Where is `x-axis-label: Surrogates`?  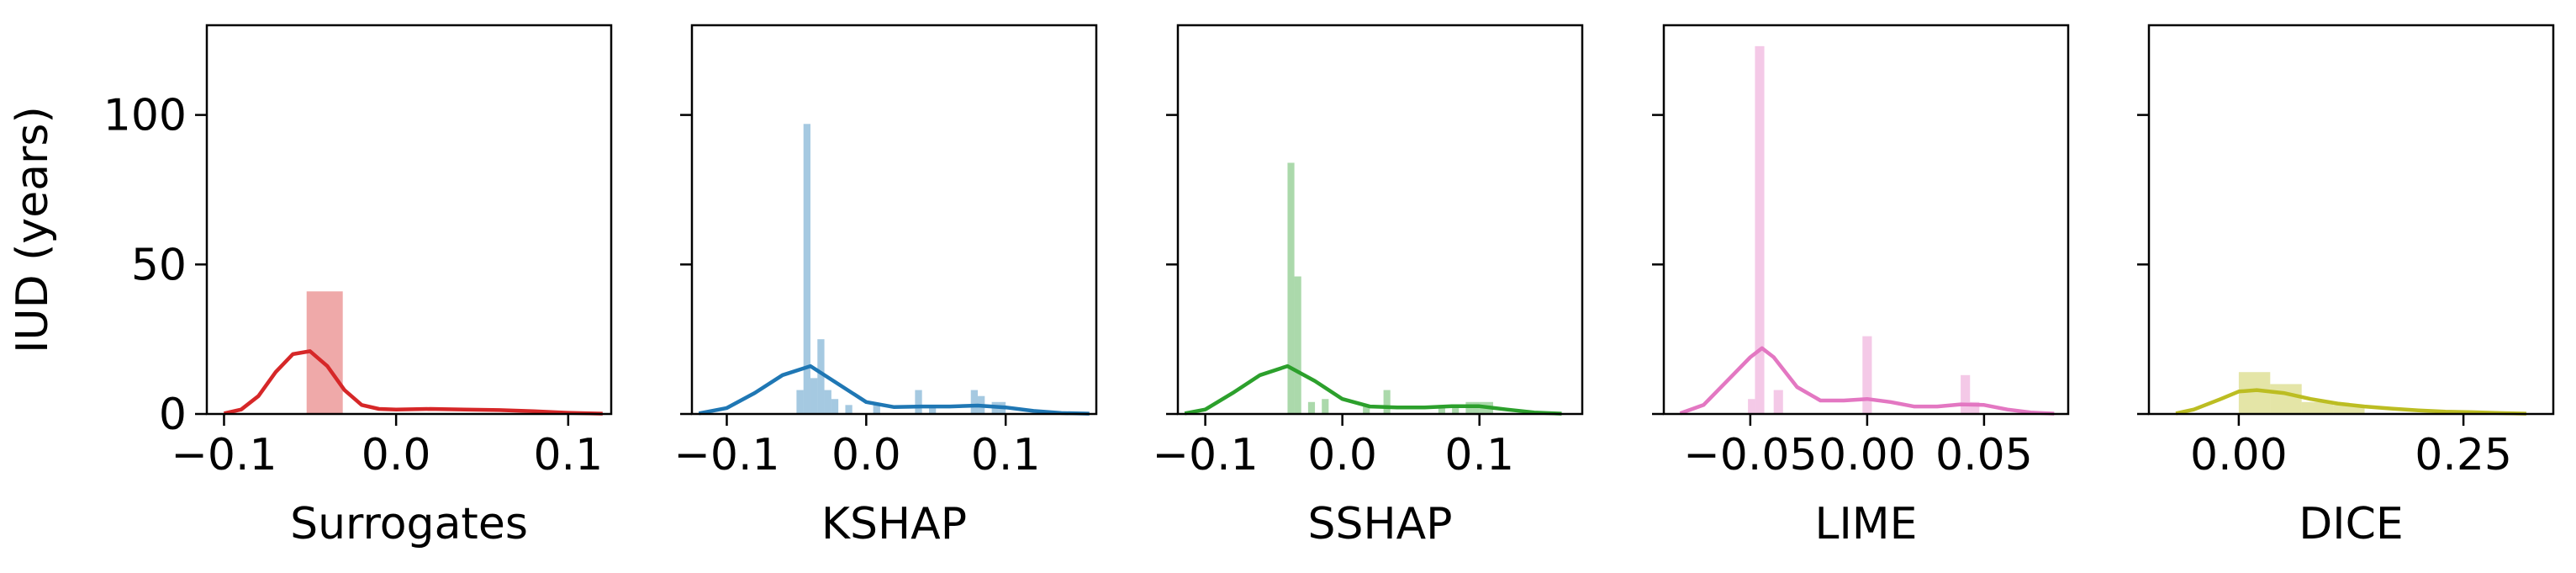
x-axis-label: Surrogates is located at coordinates (409, 524).